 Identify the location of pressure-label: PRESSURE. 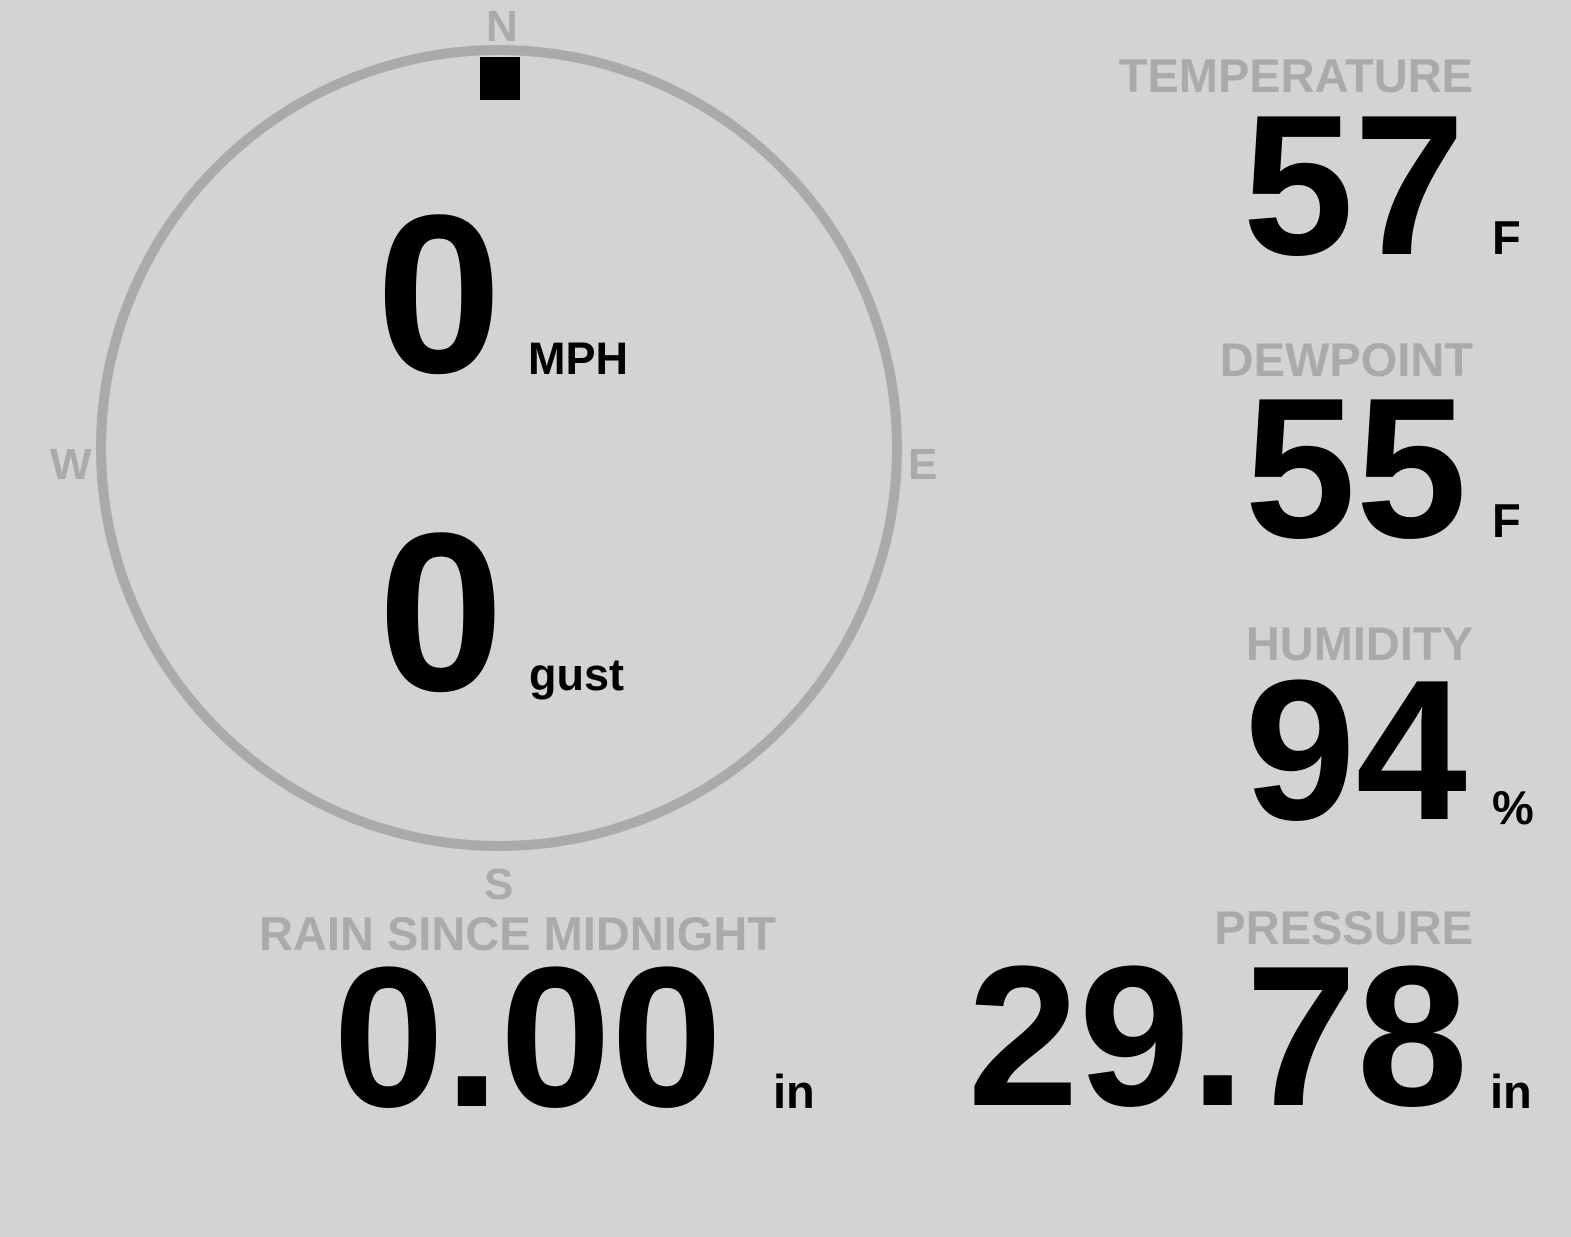
(1343, 927).